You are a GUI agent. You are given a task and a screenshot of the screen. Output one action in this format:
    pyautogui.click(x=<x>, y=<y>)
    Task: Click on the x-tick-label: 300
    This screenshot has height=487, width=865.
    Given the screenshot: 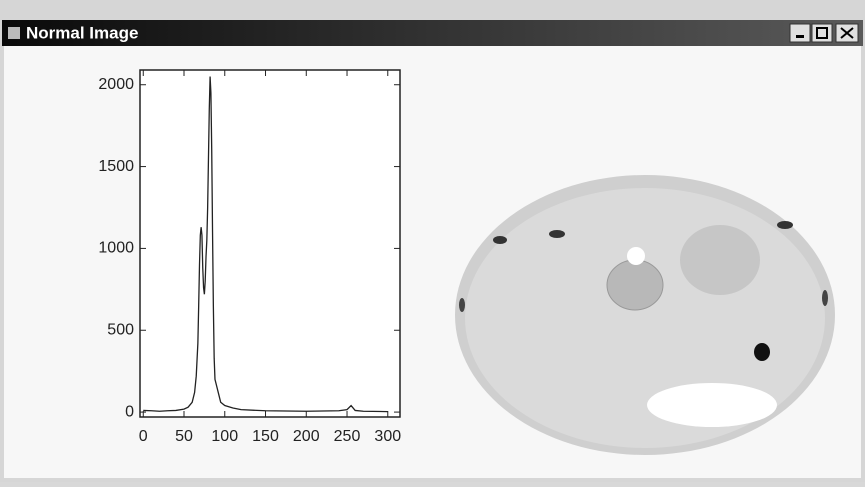 What is the action you would take?
    pyautogui.click(x=387, y=436)
    